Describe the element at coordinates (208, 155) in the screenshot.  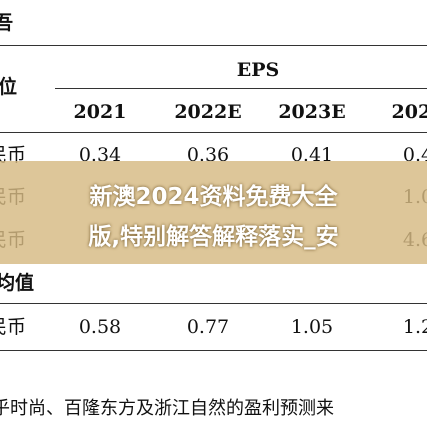
I see `cell: 0.36` at that location.